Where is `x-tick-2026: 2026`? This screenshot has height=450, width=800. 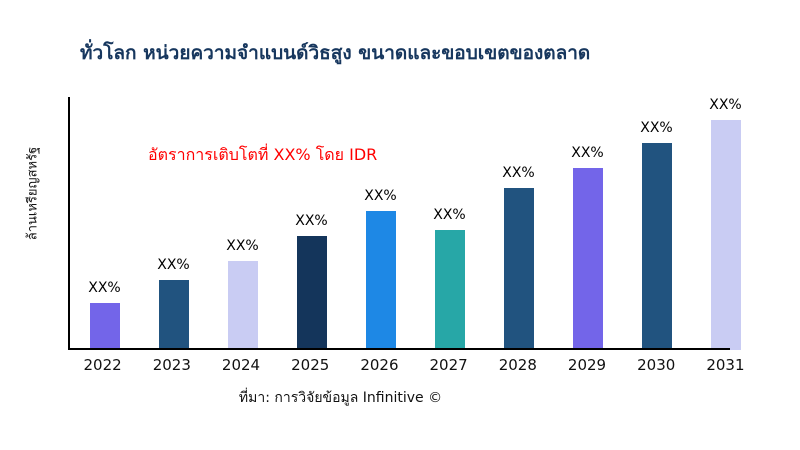 x-tick-2026: 2026 is located at coordinates (379, 365).